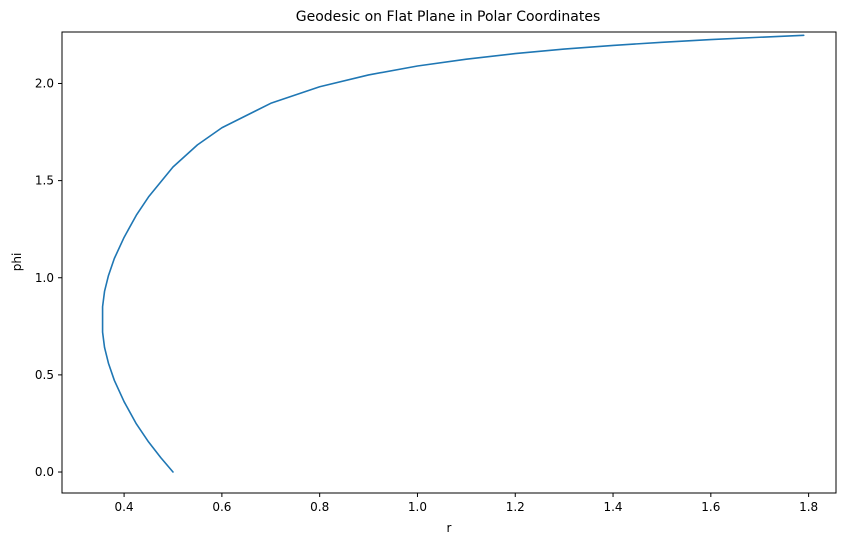  What do you see at coordinates (515, 507) in the screenshot?
I see `x-tick-label: 1.2` at bounding box center [515, 507].